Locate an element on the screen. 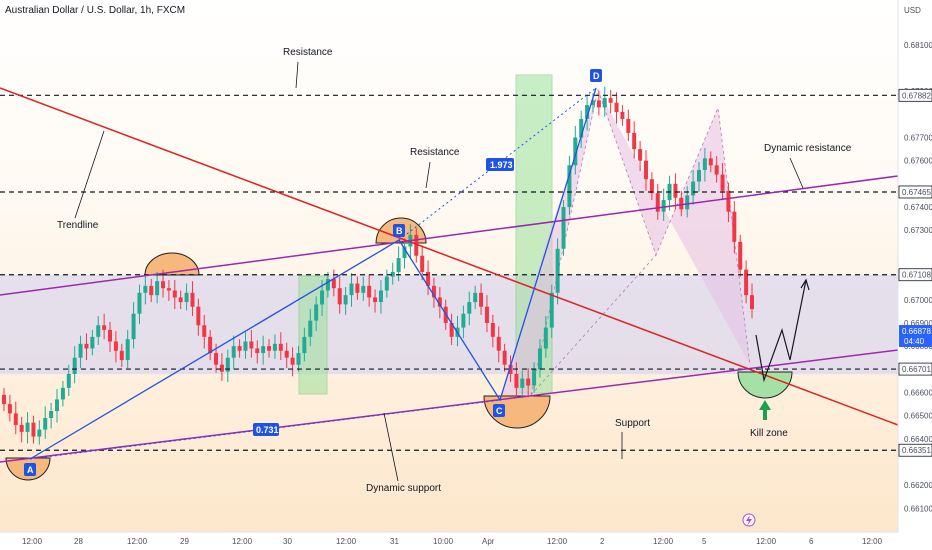 This screenshot has height=550, width=932. current-price-value: 0.66878 is located at coordinates (916, 331).